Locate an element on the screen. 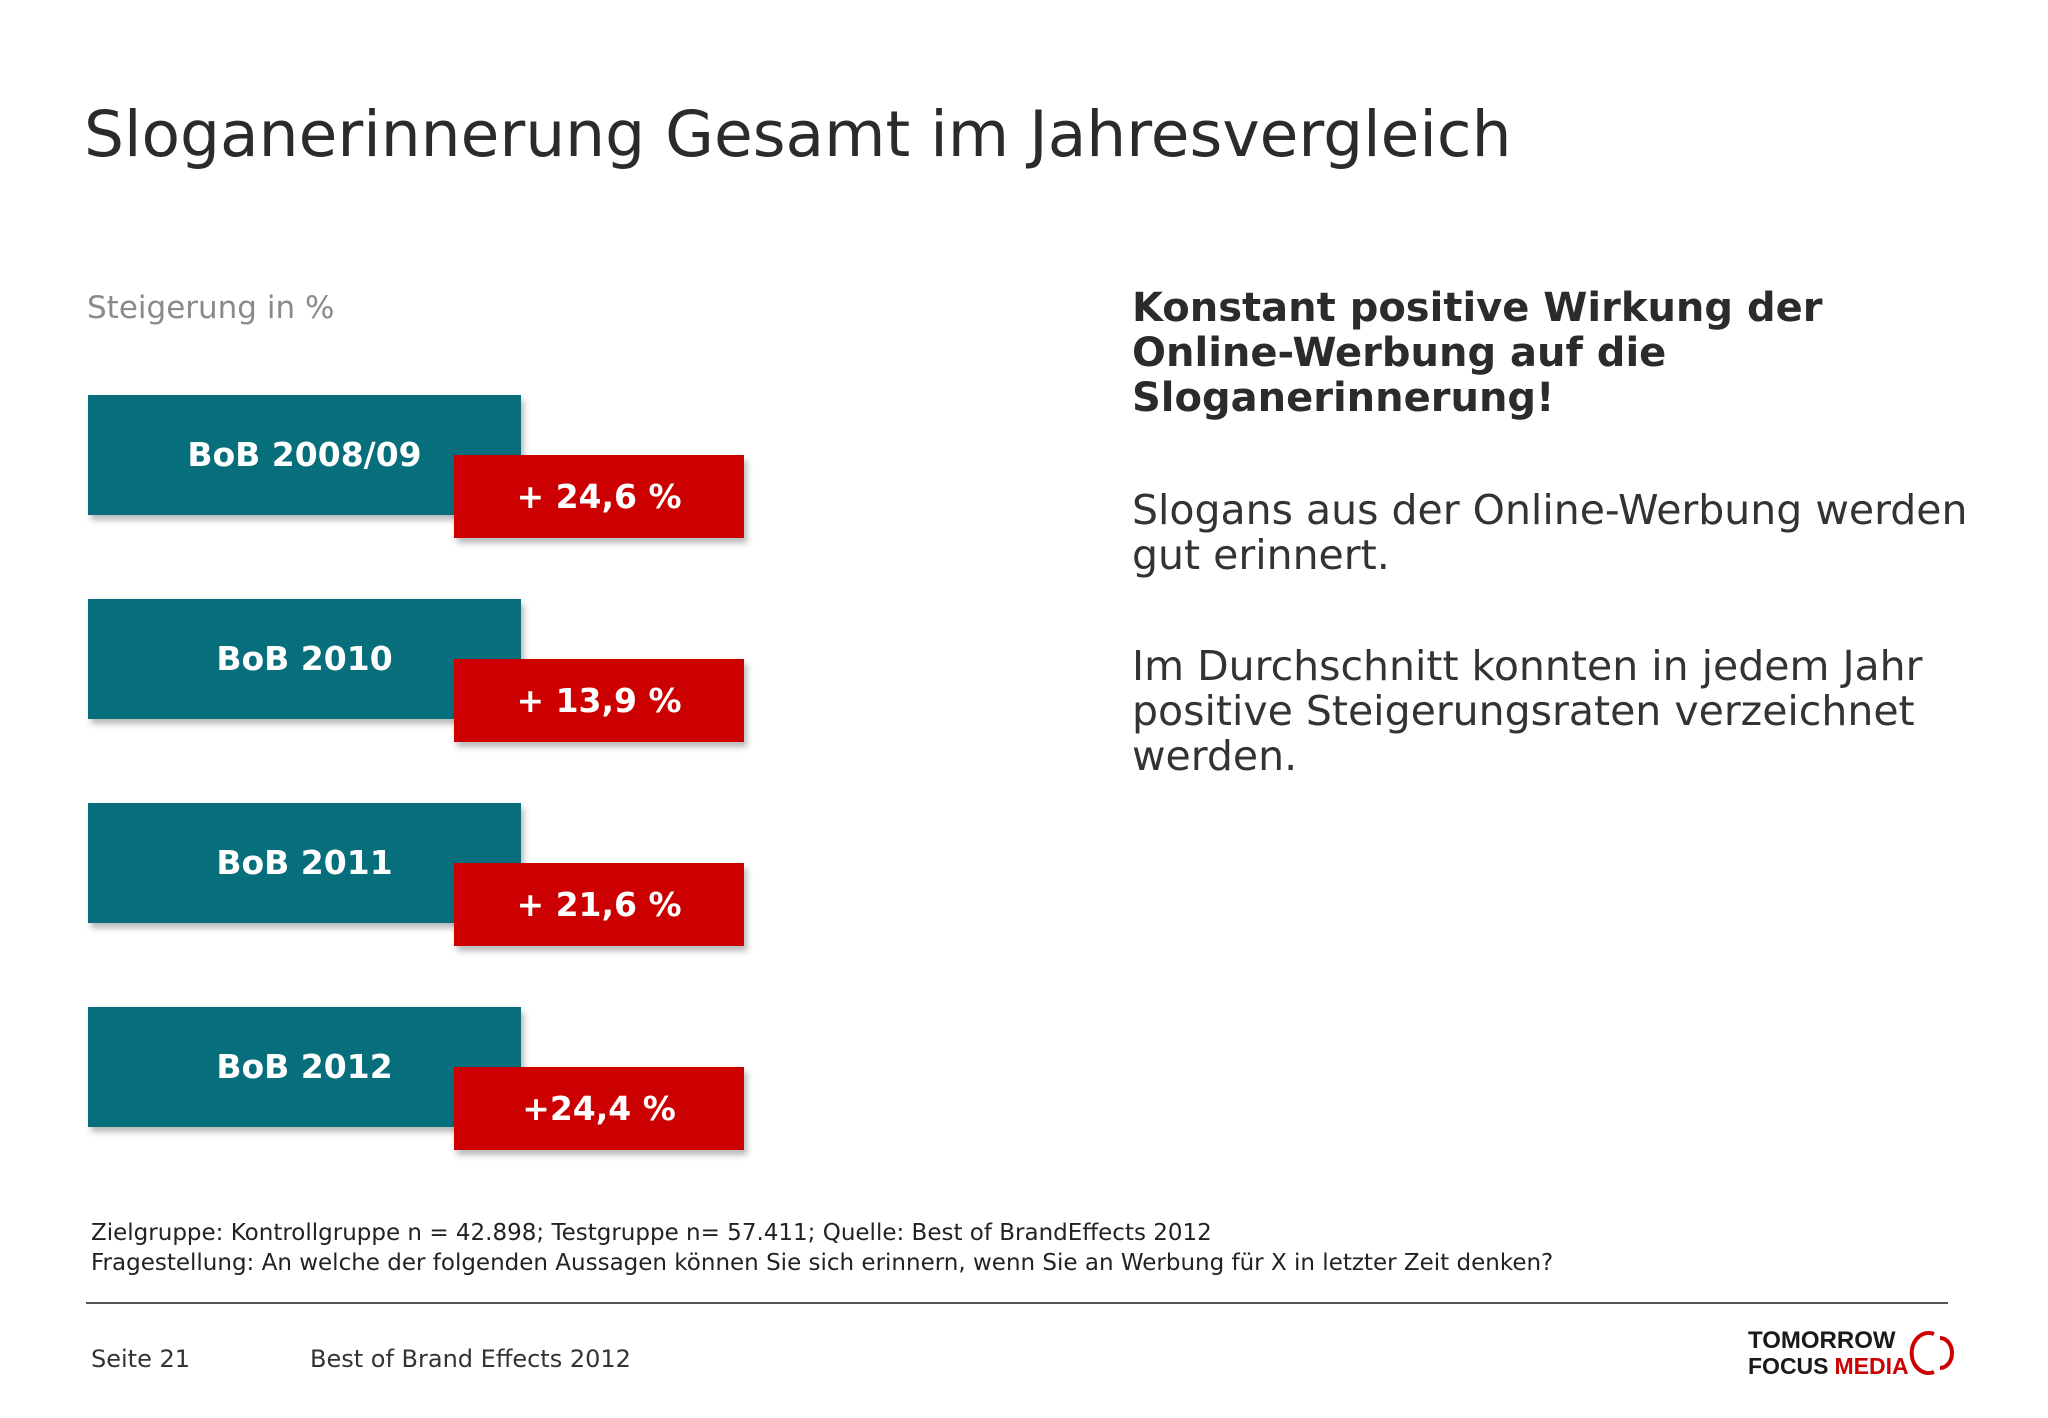 The height and width of the screenshot is (1418, 2048). increase-box: + 24,6 % is located at coordinates (599, 496).